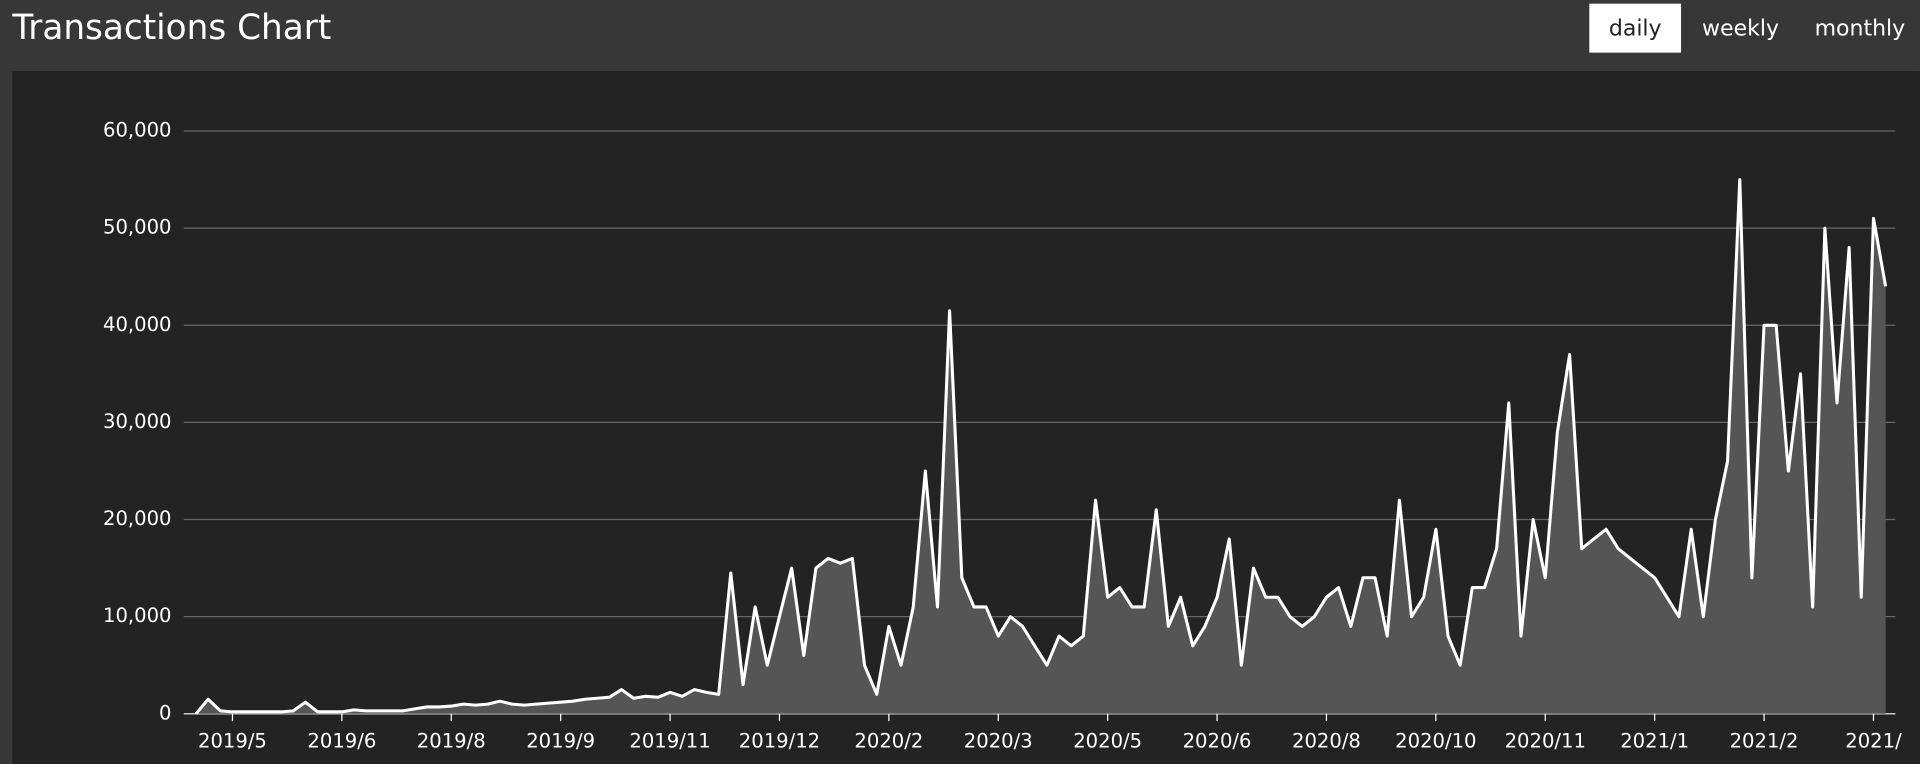  What do you see at coordinates (1545, 740) in the screenshot?
I see `x-tick-label: 2020/11` at bounding box center [1545, 740].